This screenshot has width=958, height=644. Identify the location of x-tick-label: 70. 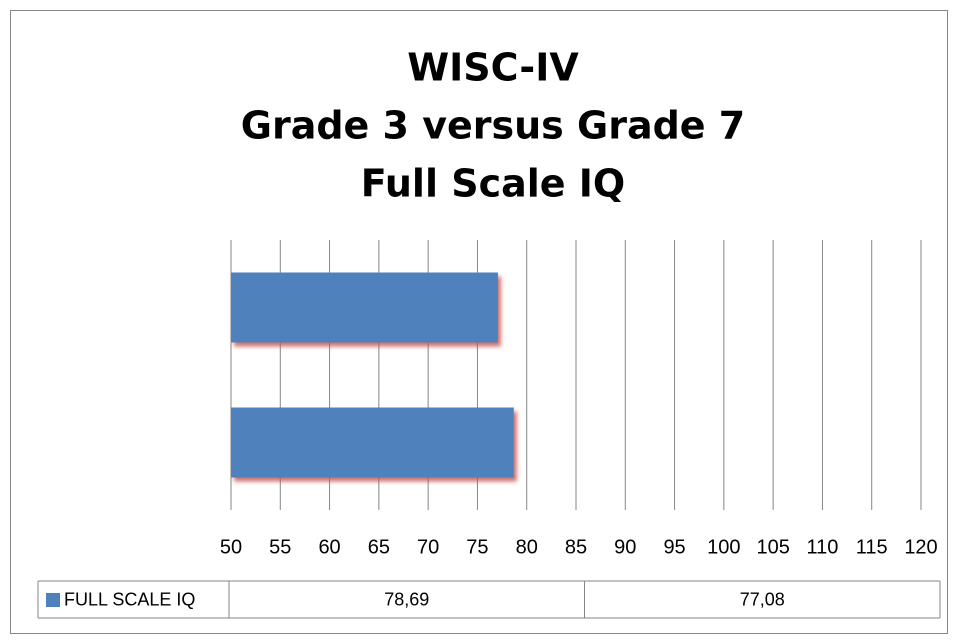
(428, 547).